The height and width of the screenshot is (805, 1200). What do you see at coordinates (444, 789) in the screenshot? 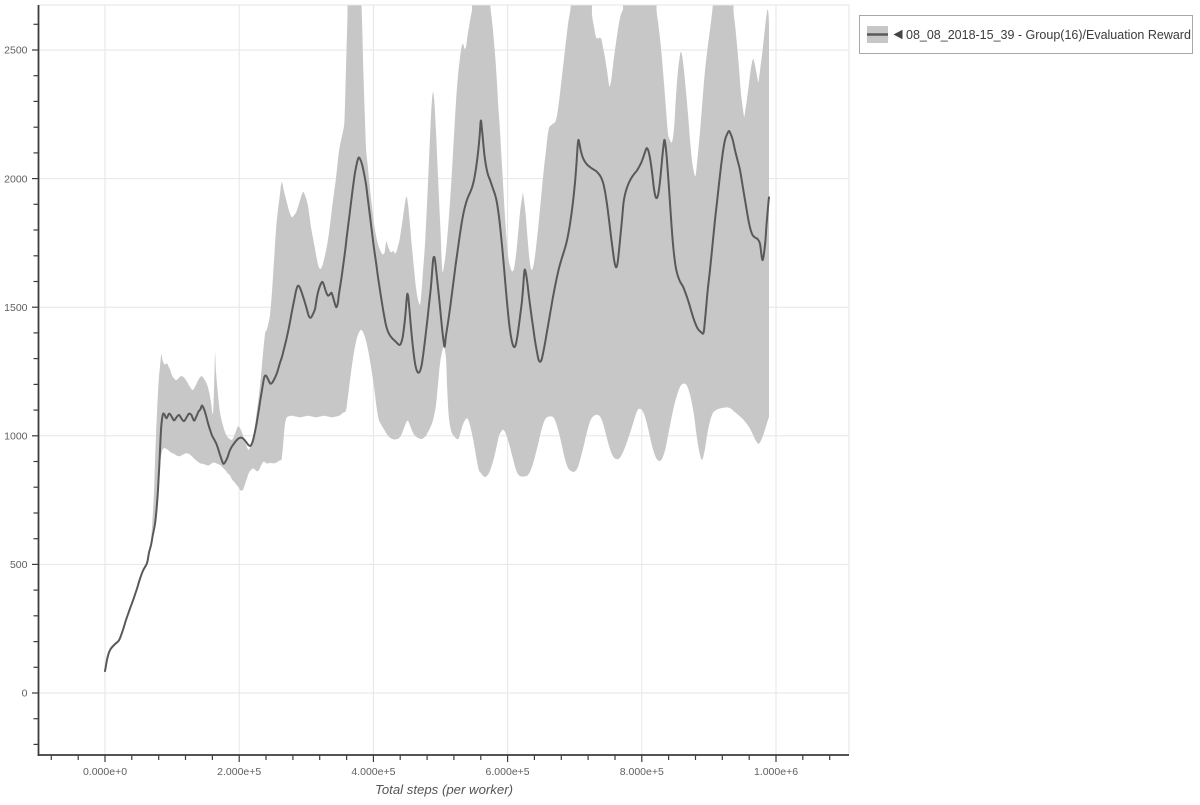
I see `svg-text: Total steps (per worker)` at bounding box center [444, 789].